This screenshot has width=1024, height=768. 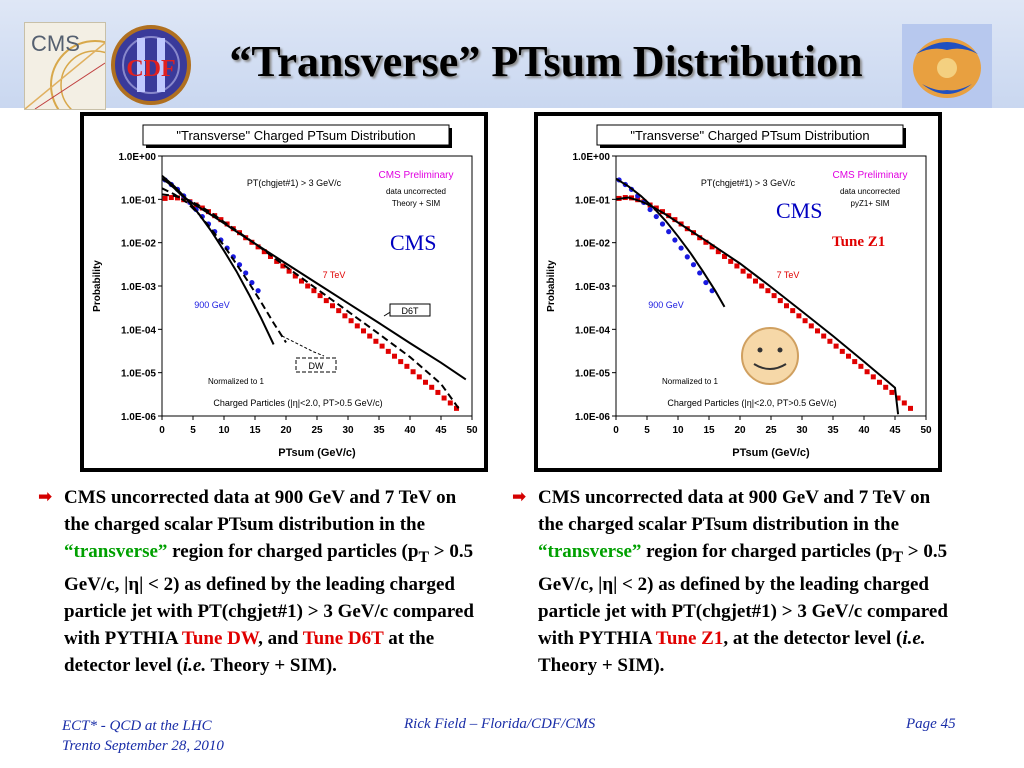 I want to click on tune-dw: Tune DW, so click(x=220, y=638).